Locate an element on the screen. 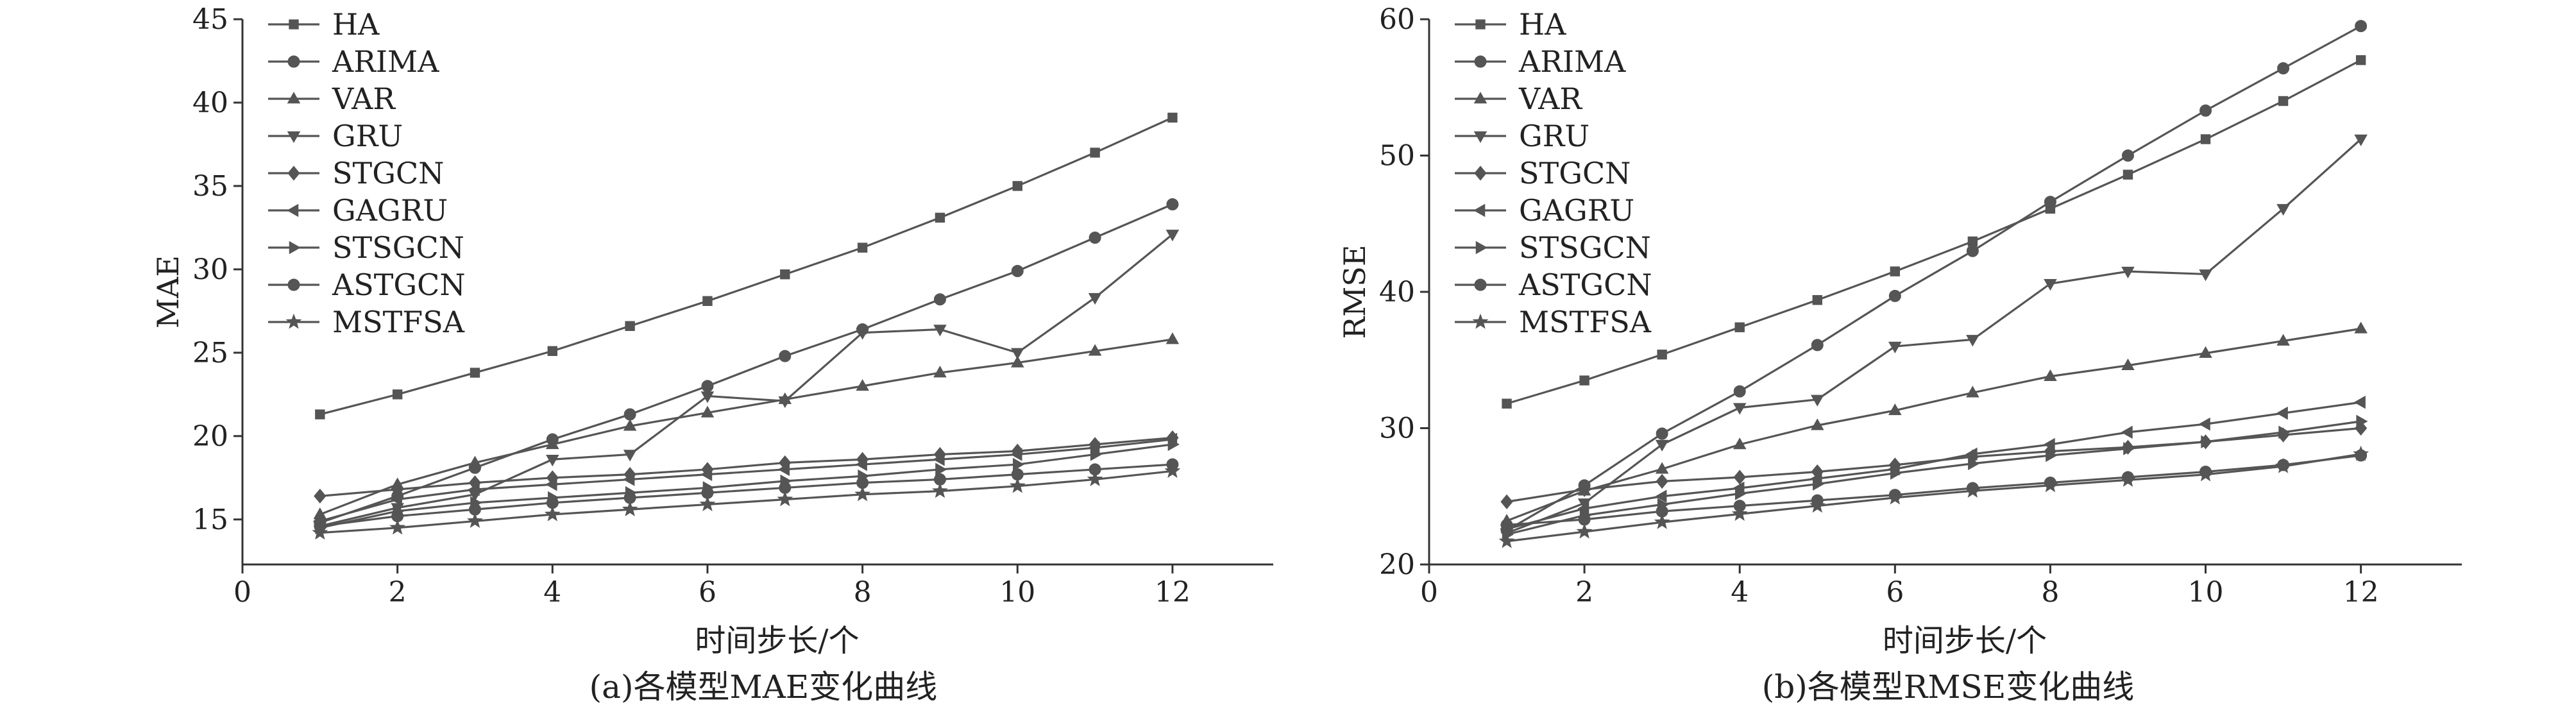  y-tick-label: 40 is located at coordinates (210, 103).